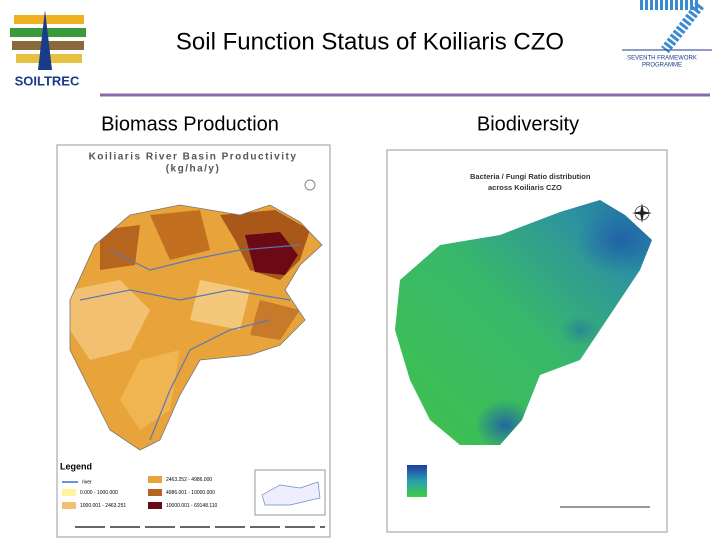 This screenshot has height=540, width=720. I want to click on map-title: Koiliaris River Basin Productivity, so click(193, 157).